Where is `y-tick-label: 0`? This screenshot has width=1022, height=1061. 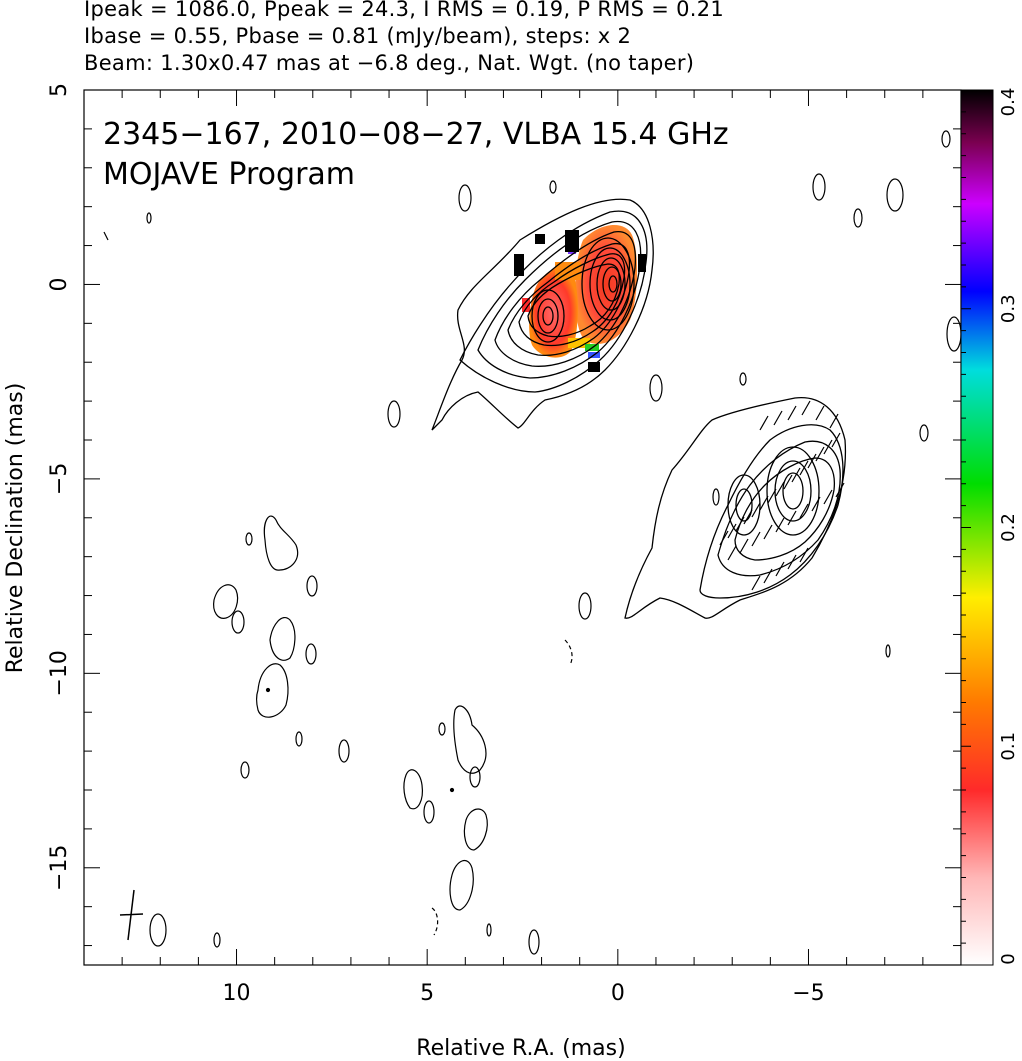 y-tick-label: 0 is located at coordinates (59, 284).